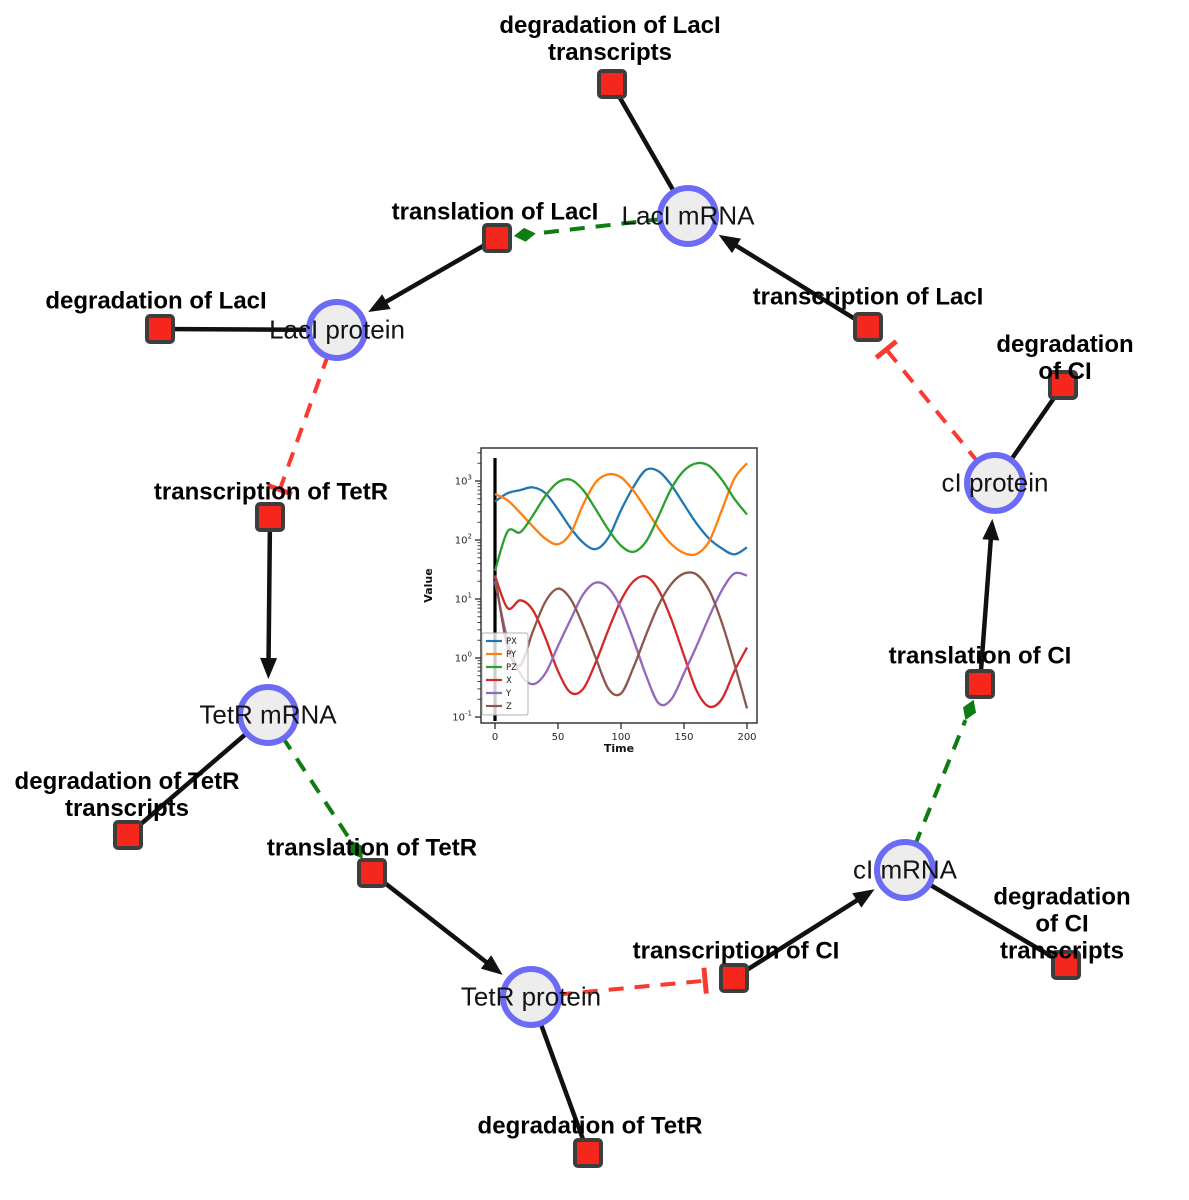 Image resolution: width=1189 pixels, height=1200 pixels. What do you see at coordinates (610, 38) in the screenshot?
I see `reaction-label-deg-laci-transcripts: degradation of LacI transcripts` at bounding box center [610, 38].